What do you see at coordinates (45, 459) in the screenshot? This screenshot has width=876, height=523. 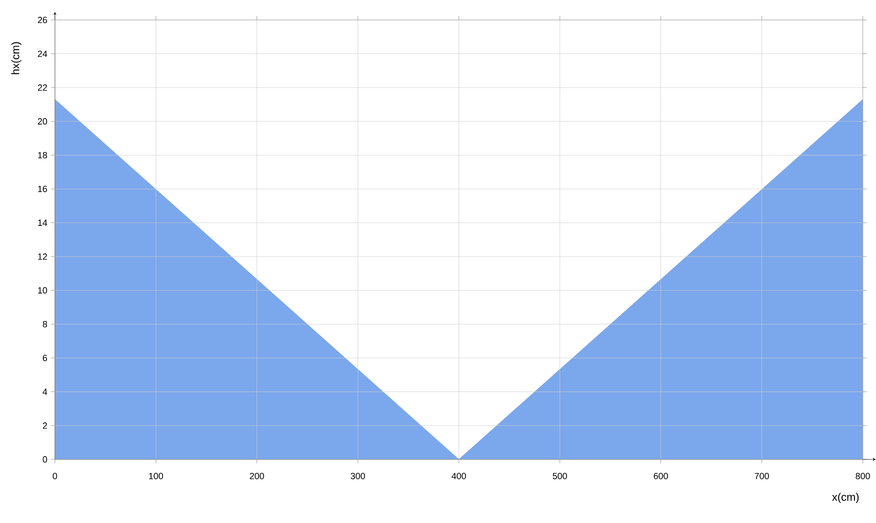 I see `y-tick-label: 0` at bounding box center [45, 459].